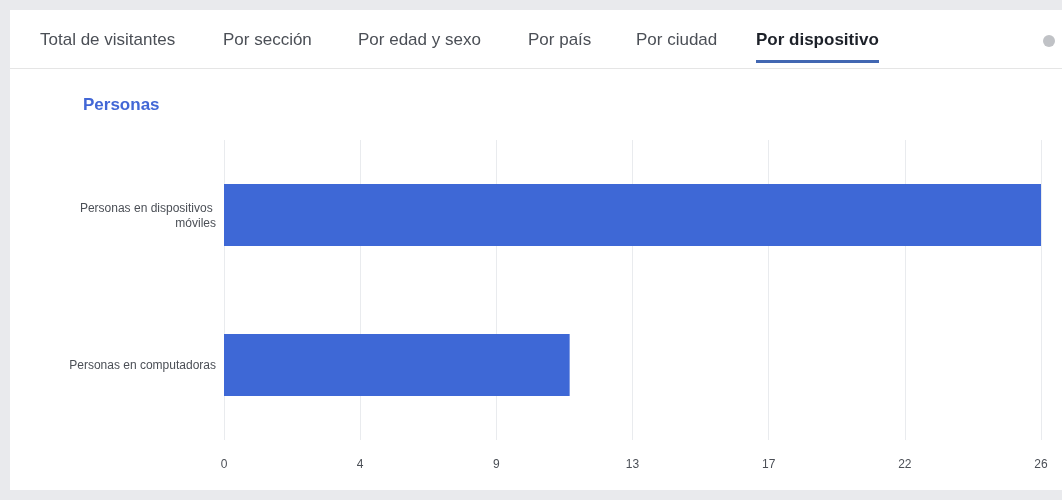  What do you see at coordinates (1041, 464) in the screenshot?
I see `x-tick-label: 26` at bounding box center [1041, 464].